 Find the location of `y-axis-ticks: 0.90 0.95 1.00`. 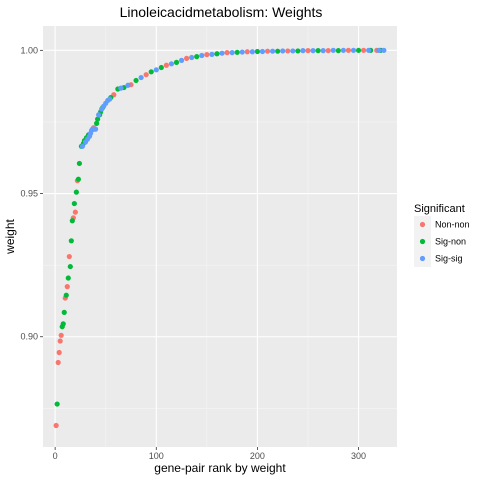

y-axis-ticks: 0.90 0.95 1.00 is located at coordinates (31, 193).